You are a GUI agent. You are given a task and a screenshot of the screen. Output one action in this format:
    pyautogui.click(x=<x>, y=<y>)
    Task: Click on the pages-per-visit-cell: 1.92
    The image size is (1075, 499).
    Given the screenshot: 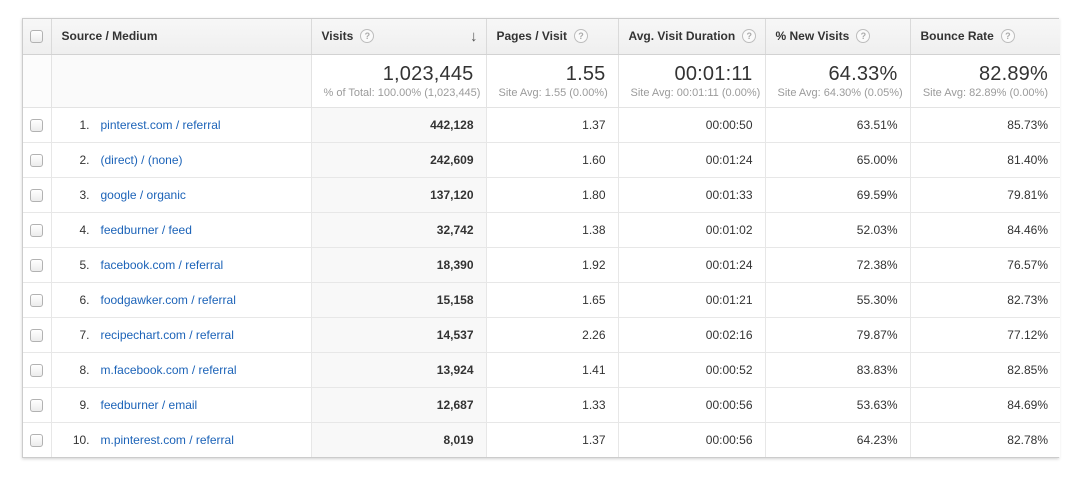 What is the action you would take?
    pyautogui.click(x=551, y=264)
    